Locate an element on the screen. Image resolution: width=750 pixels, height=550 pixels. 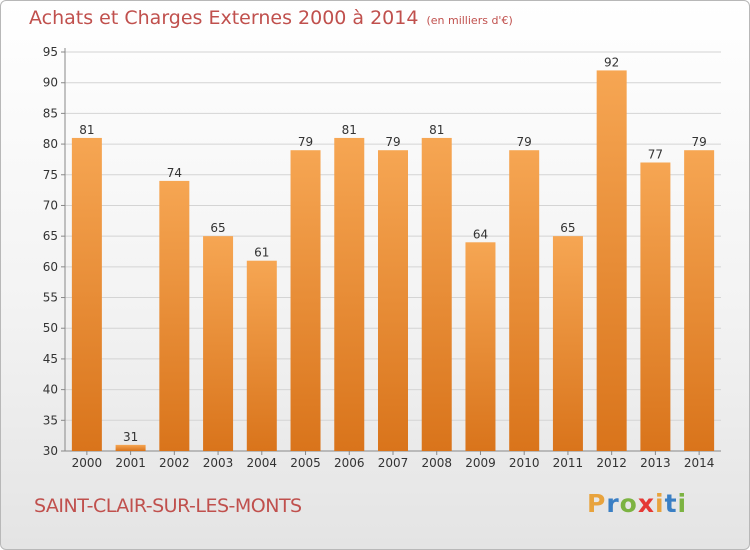
data-label-2008: 81 is located at coordinates (436, 130).